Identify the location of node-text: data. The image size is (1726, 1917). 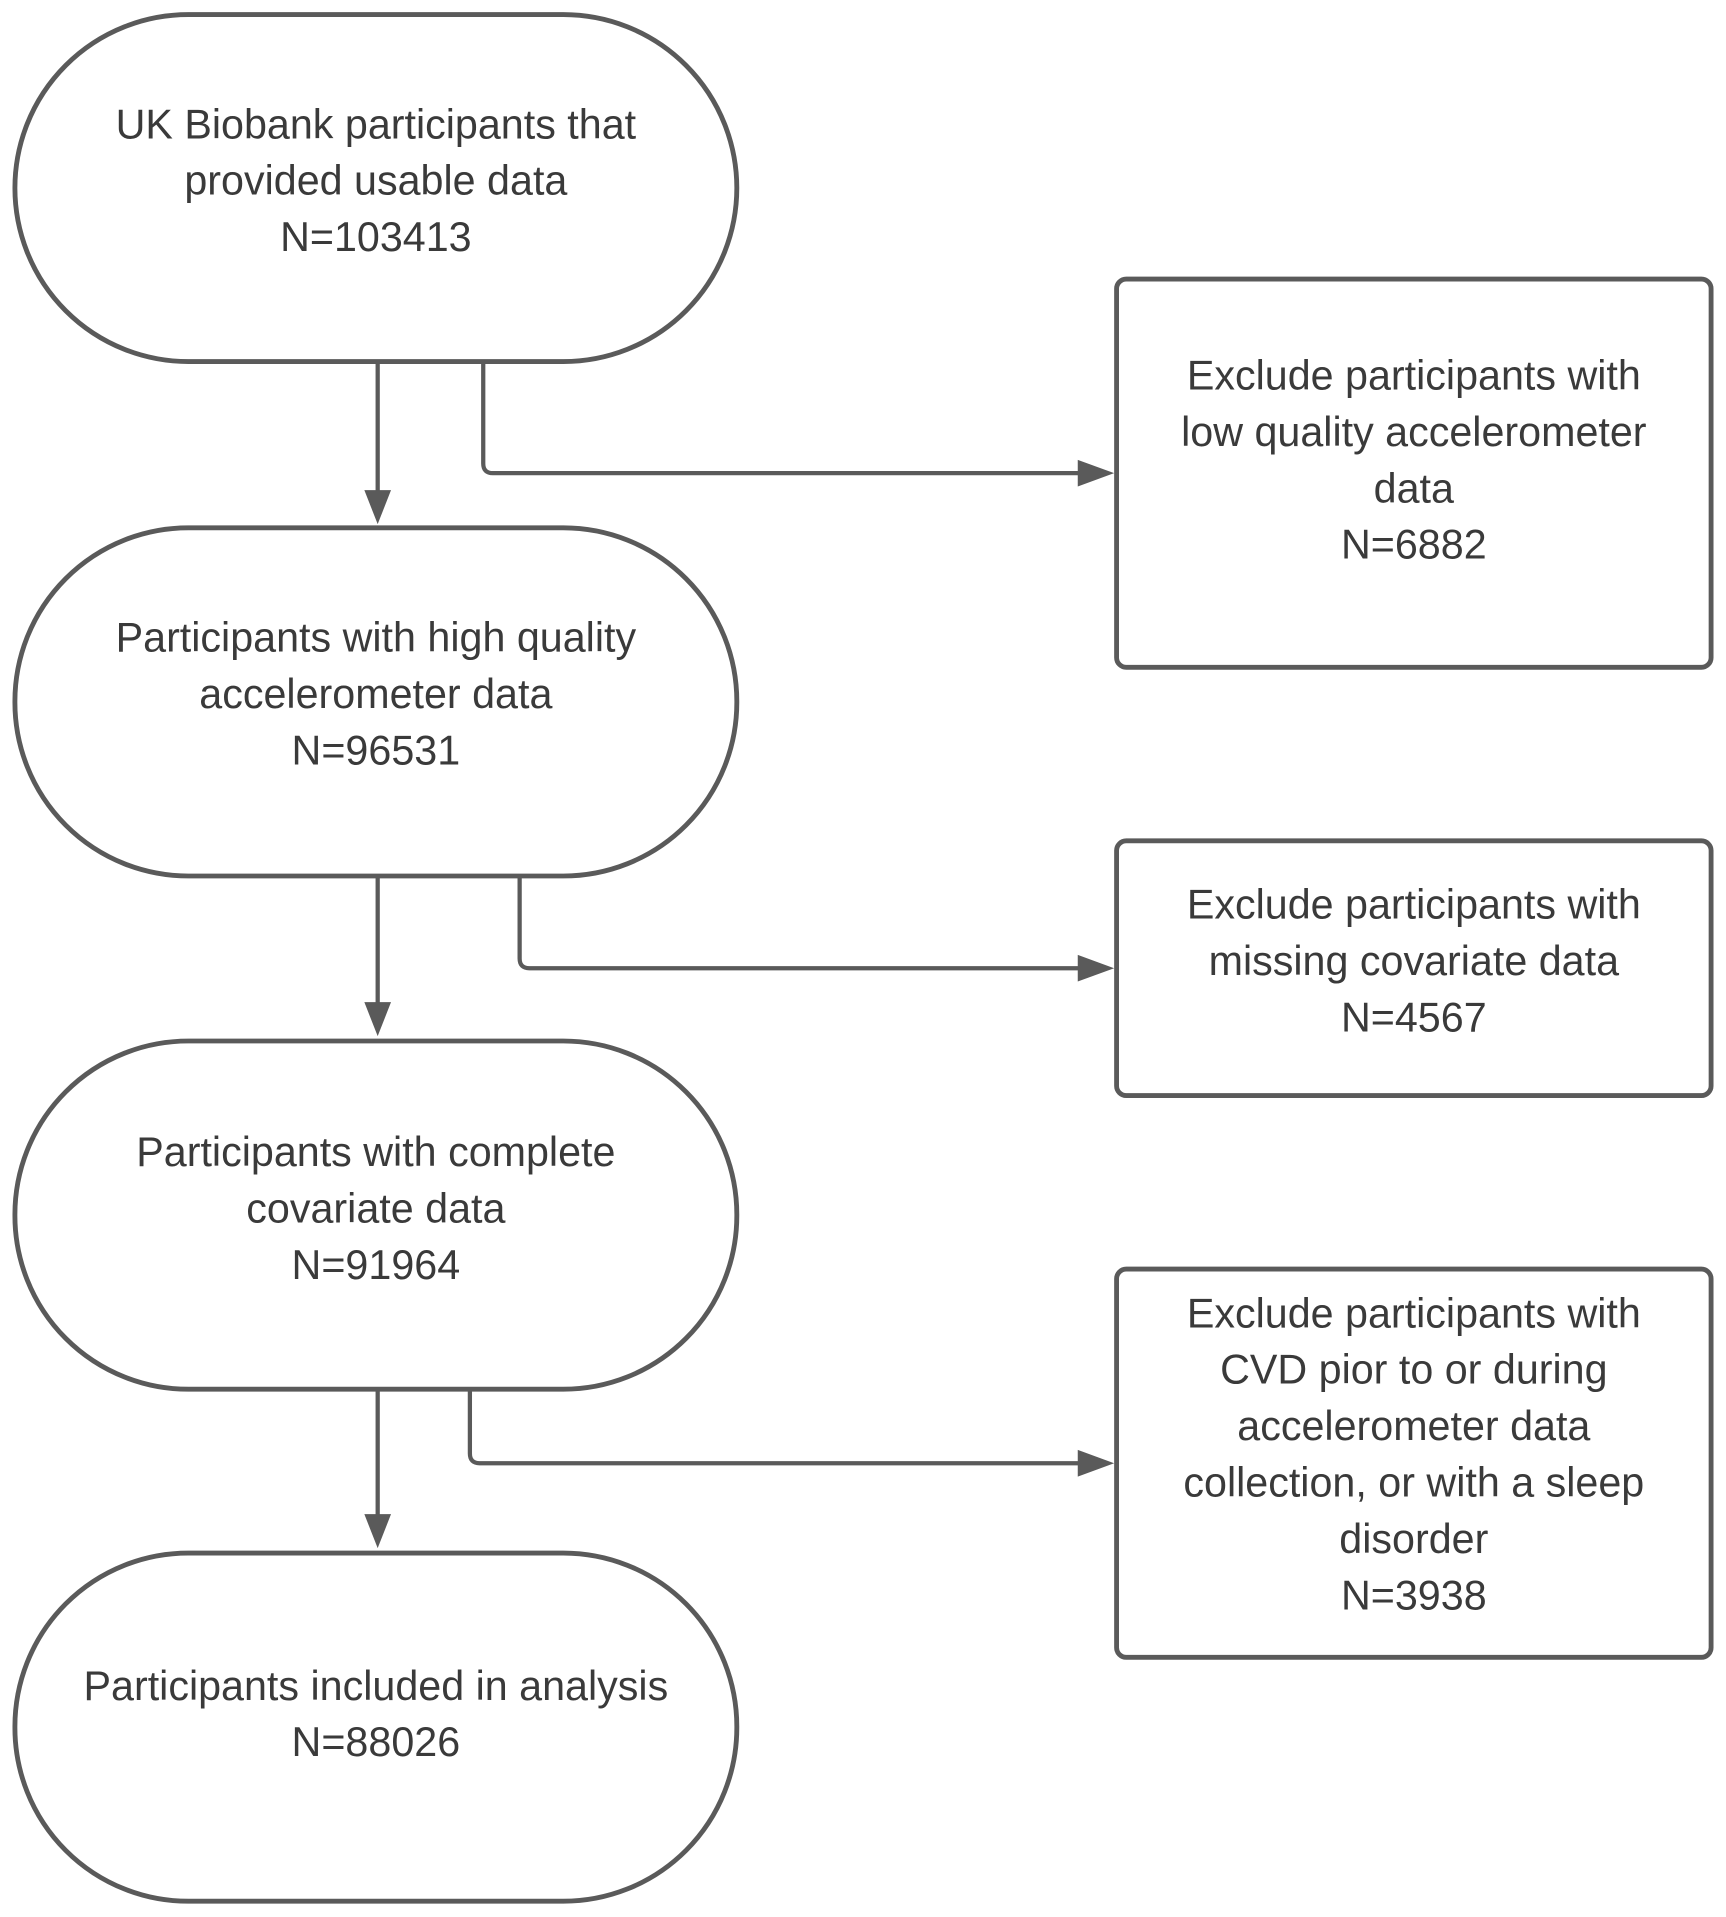
(1414, 488).